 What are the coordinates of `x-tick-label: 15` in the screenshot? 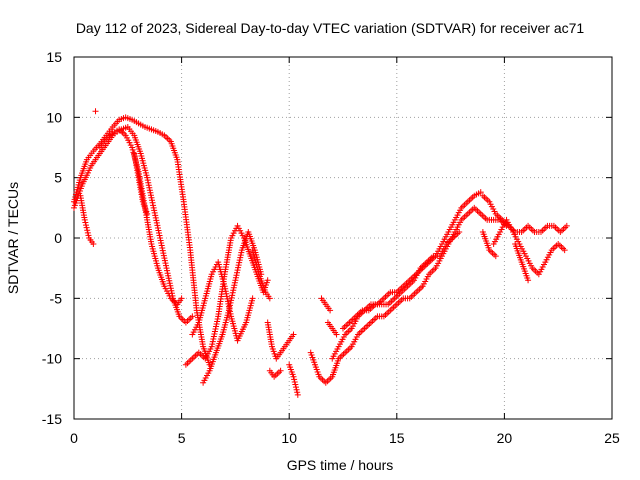 It's located at (397, 438).